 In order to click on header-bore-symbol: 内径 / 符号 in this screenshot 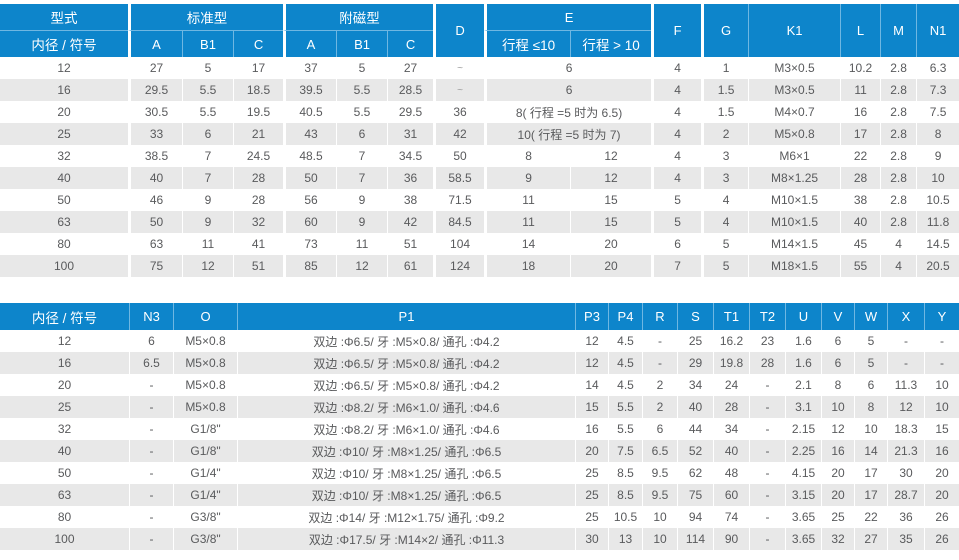, I will do `click(64, 43)`.